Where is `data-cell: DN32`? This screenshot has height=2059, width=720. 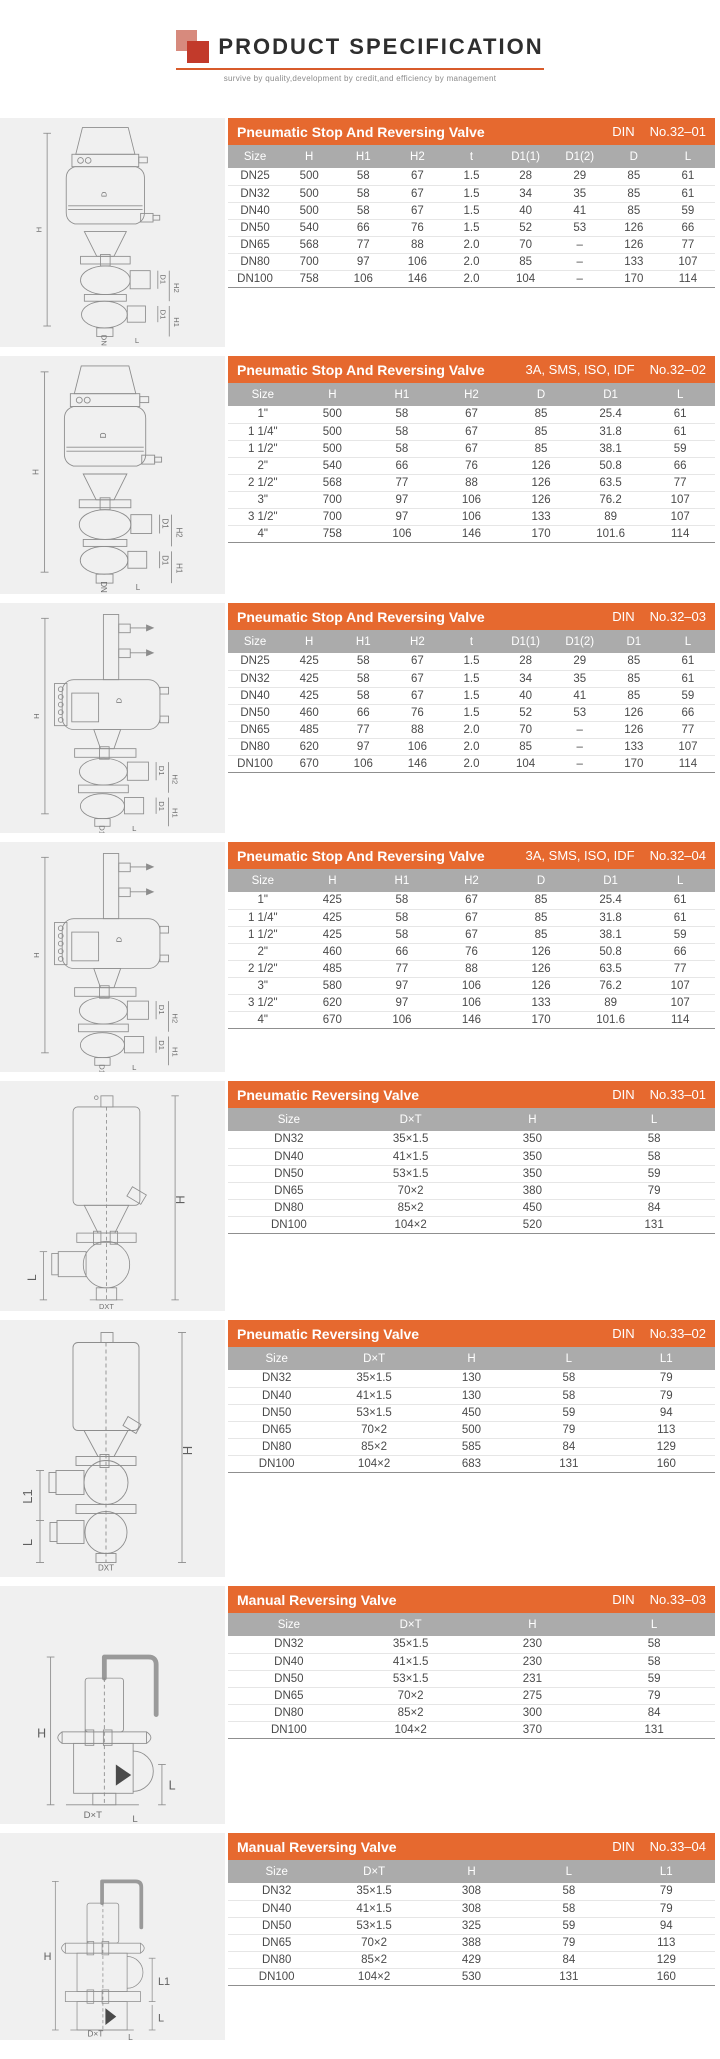 data-cell: DN32 is located at coordinates (255, 679).